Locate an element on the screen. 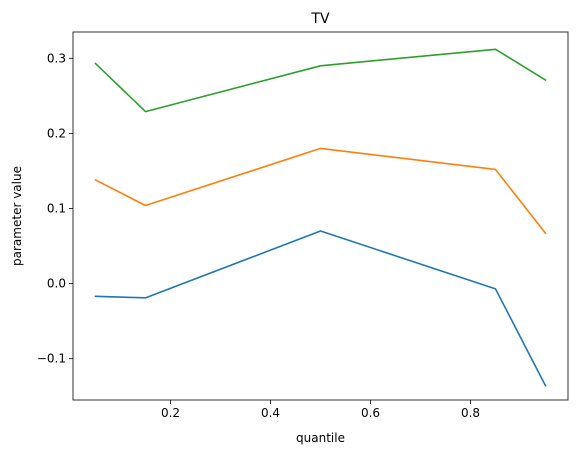 The width and height of the screenshot is (578, 455). y-tick-label: 0.1 is located at coordinates (56, 208).